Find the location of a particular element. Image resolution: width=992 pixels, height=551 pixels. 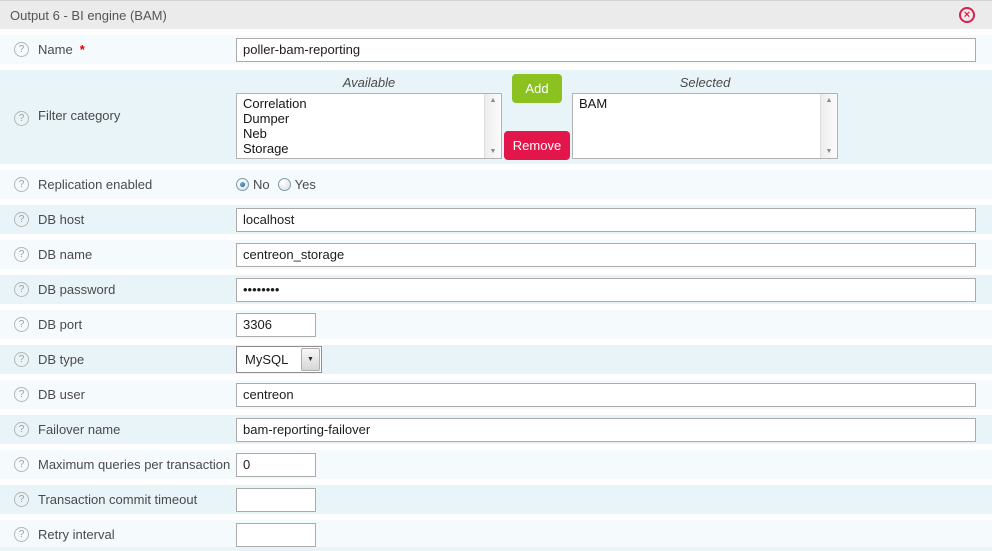

selected-items: BAM is located at coordinates (705, 102).